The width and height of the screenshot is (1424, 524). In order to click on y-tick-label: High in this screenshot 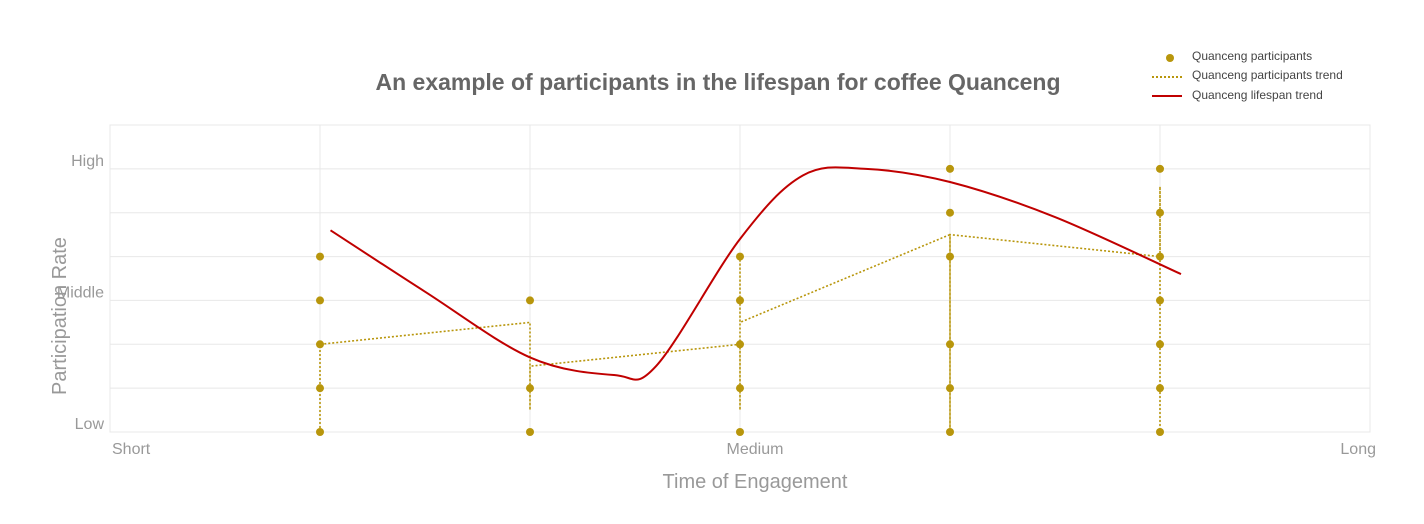, I will do `click(87, 161)`.